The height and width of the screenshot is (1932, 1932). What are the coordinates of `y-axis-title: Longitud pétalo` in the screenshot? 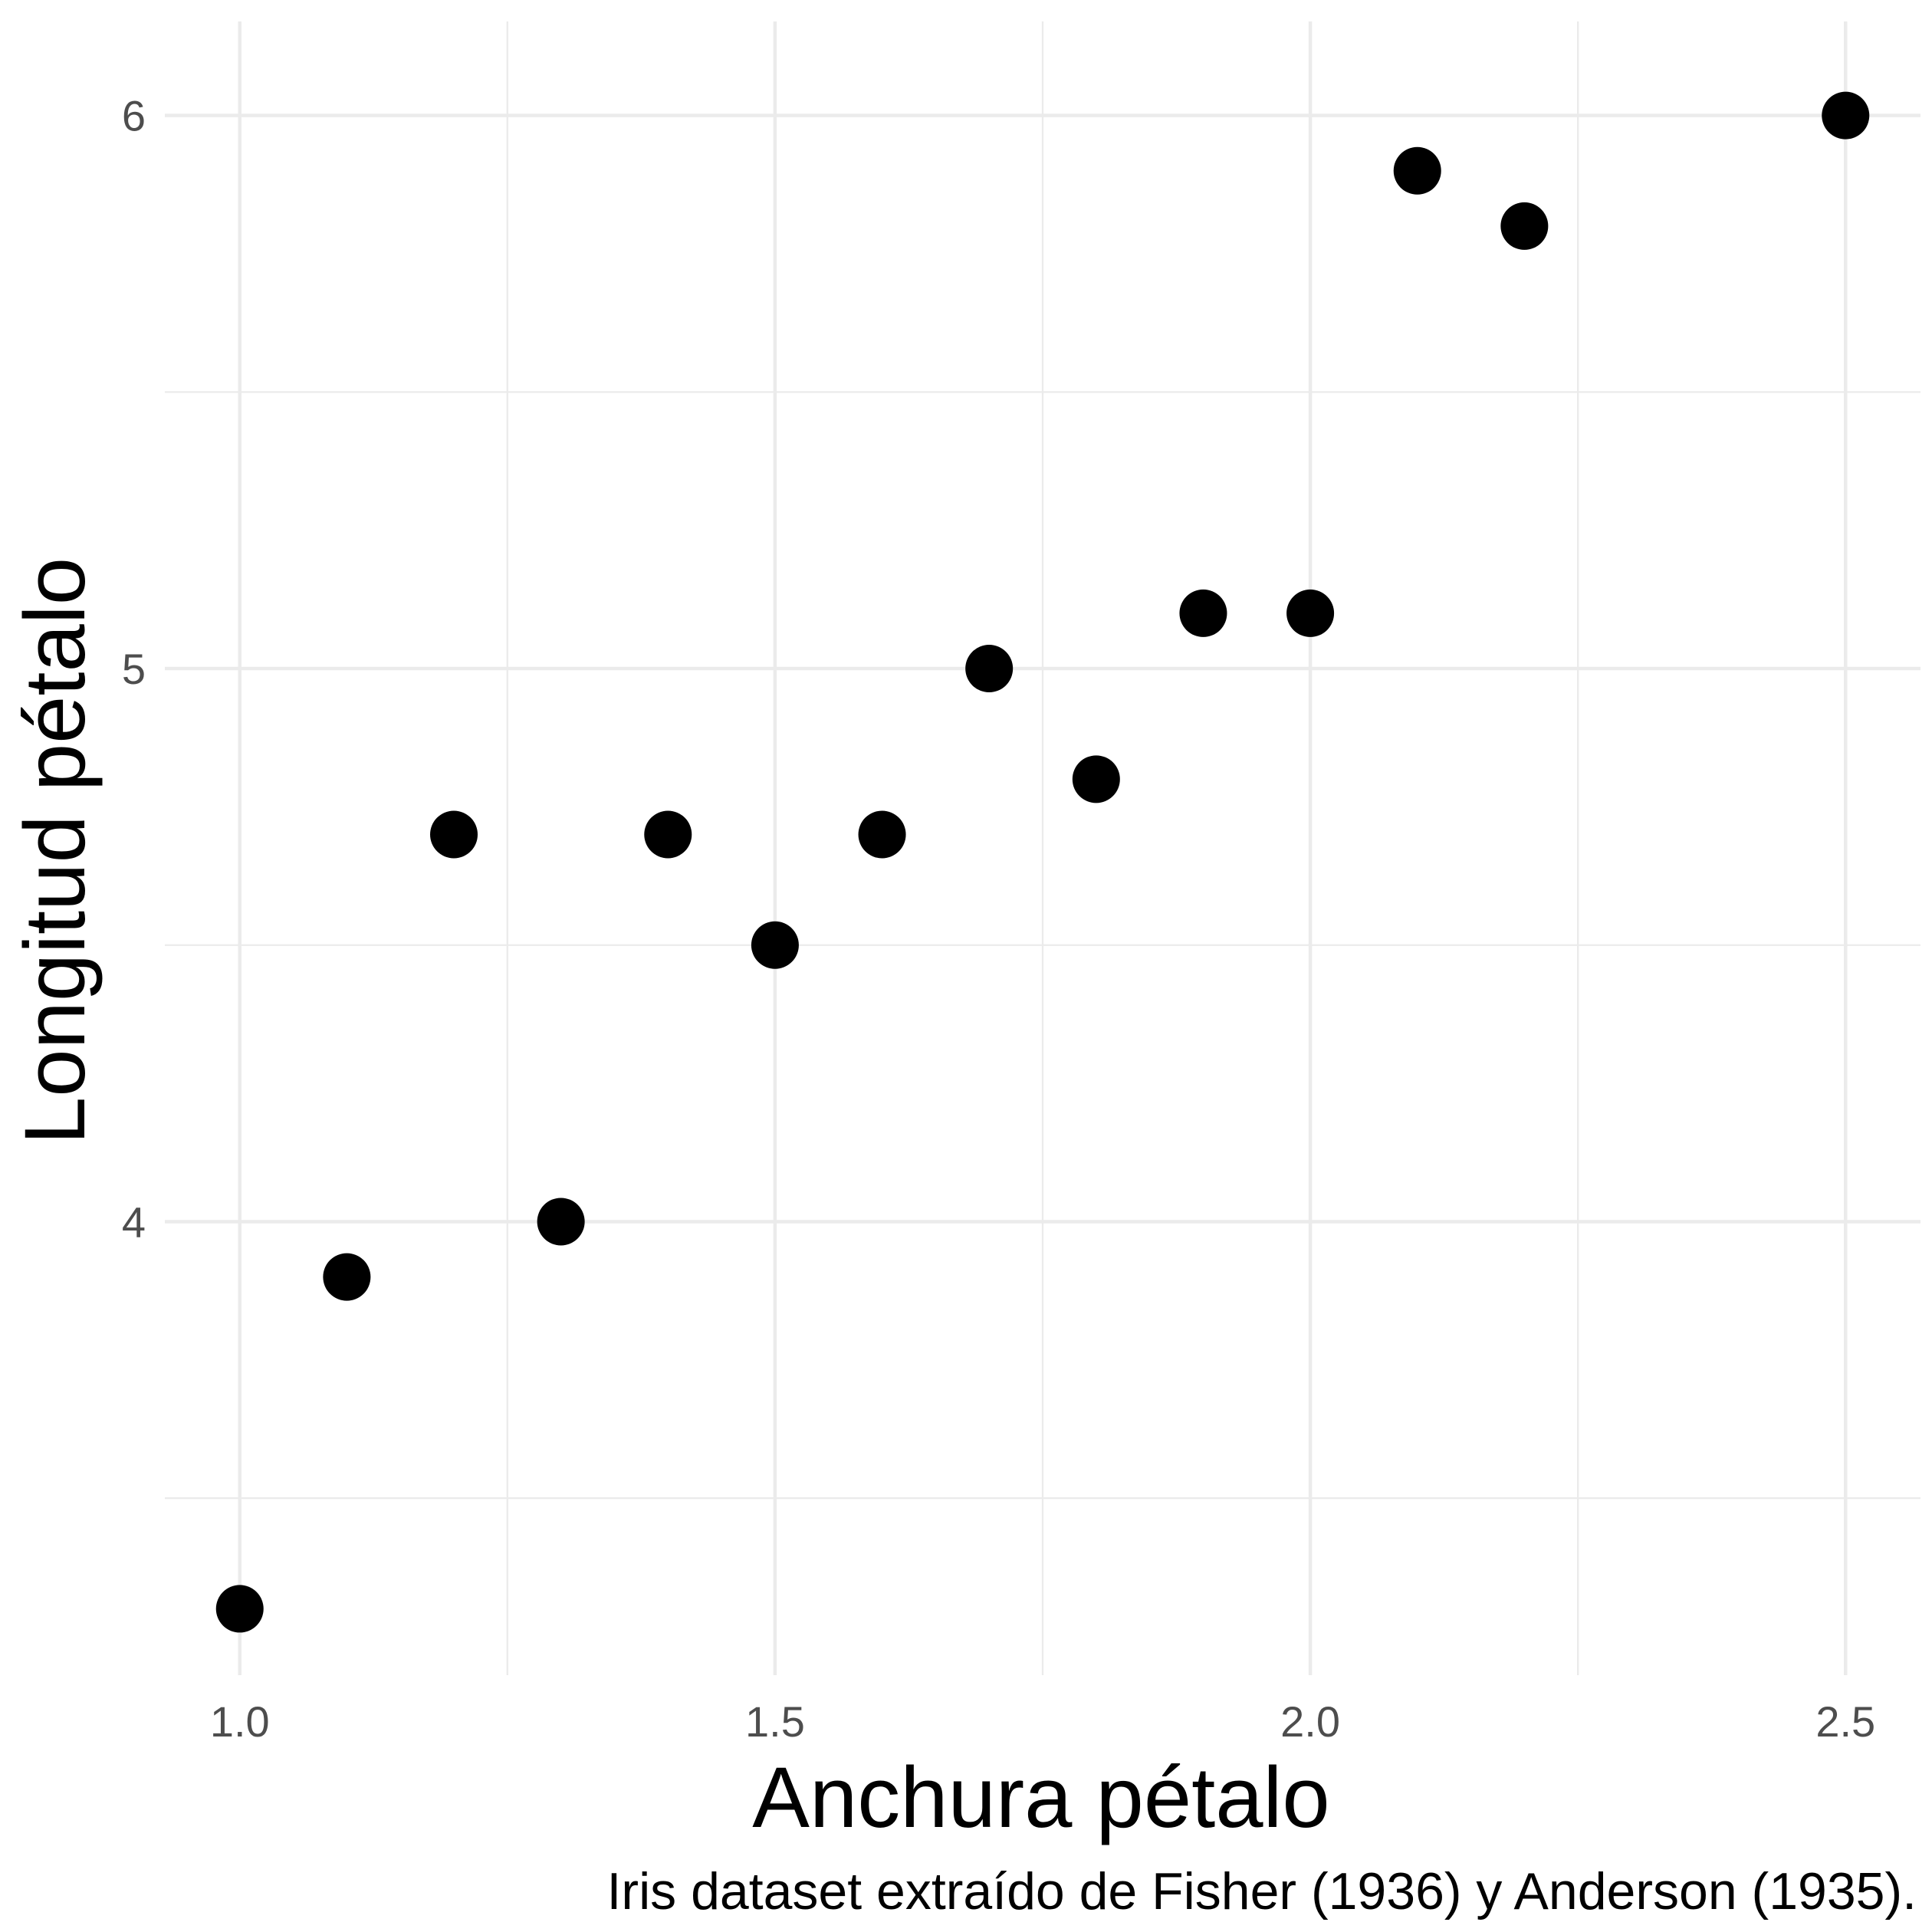 It's located at (55, 851).